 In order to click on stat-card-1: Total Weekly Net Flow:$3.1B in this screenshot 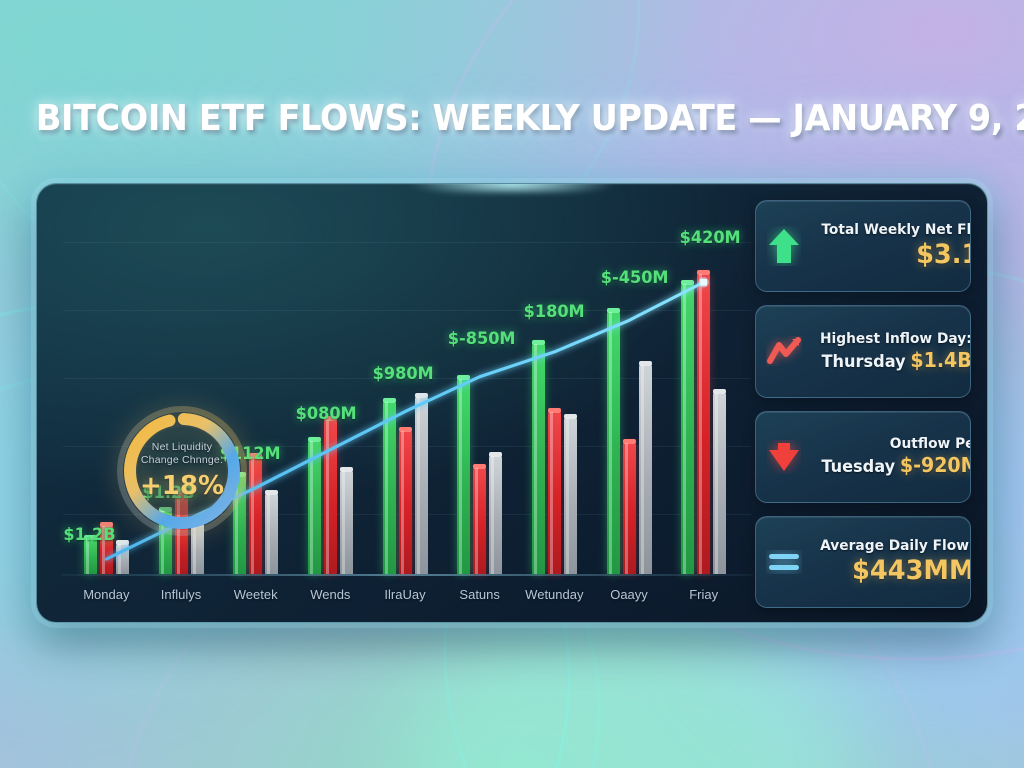, I will do `click(863, 246)`.